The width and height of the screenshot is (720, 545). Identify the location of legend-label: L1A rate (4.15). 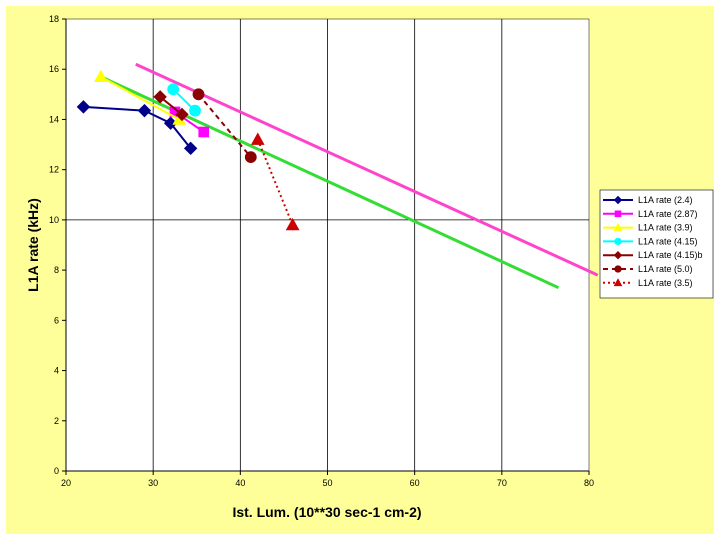
(668, 241).